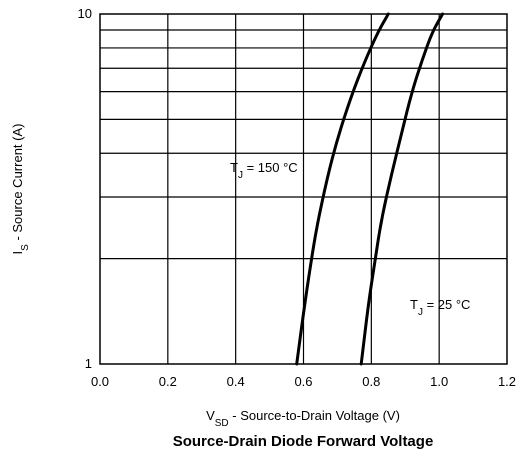 Image resolution: width=521 pixels, height=457 pixels. I want to click on x-tick-label: 0.4, so click(236, 381).